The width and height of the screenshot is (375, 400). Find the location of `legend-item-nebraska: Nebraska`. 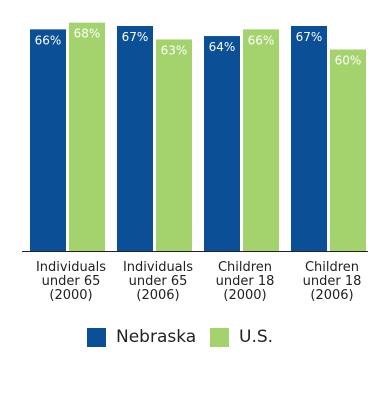

legend-item-nebraska: Nebraska is located at coordinates (141, 337).